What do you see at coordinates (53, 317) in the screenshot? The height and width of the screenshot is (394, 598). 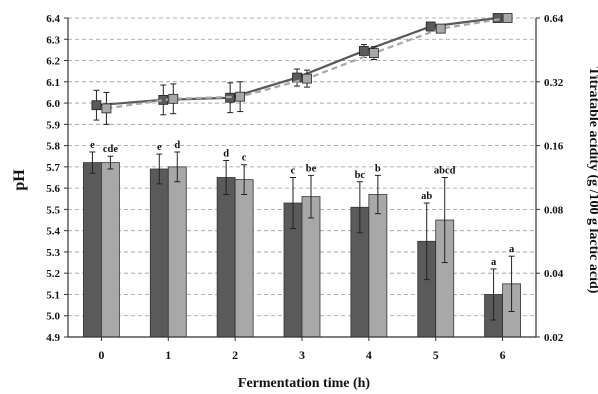 I see `y-tick-label: 5.0` at bounding box center [53, 317].